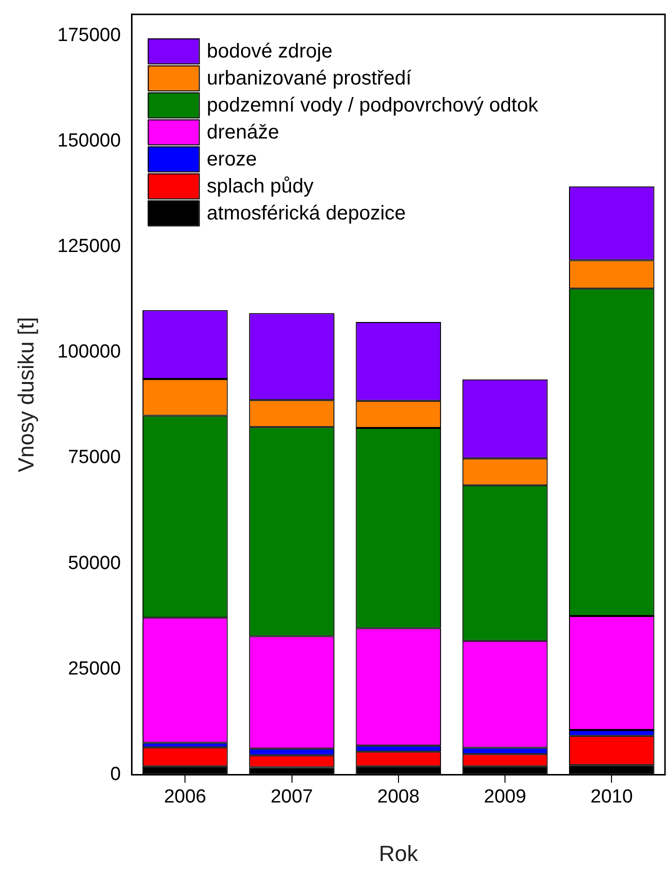  Describe the element at coordinates (89, 141) in the screenshot. I see `y-tick-label: 150000` at that location.